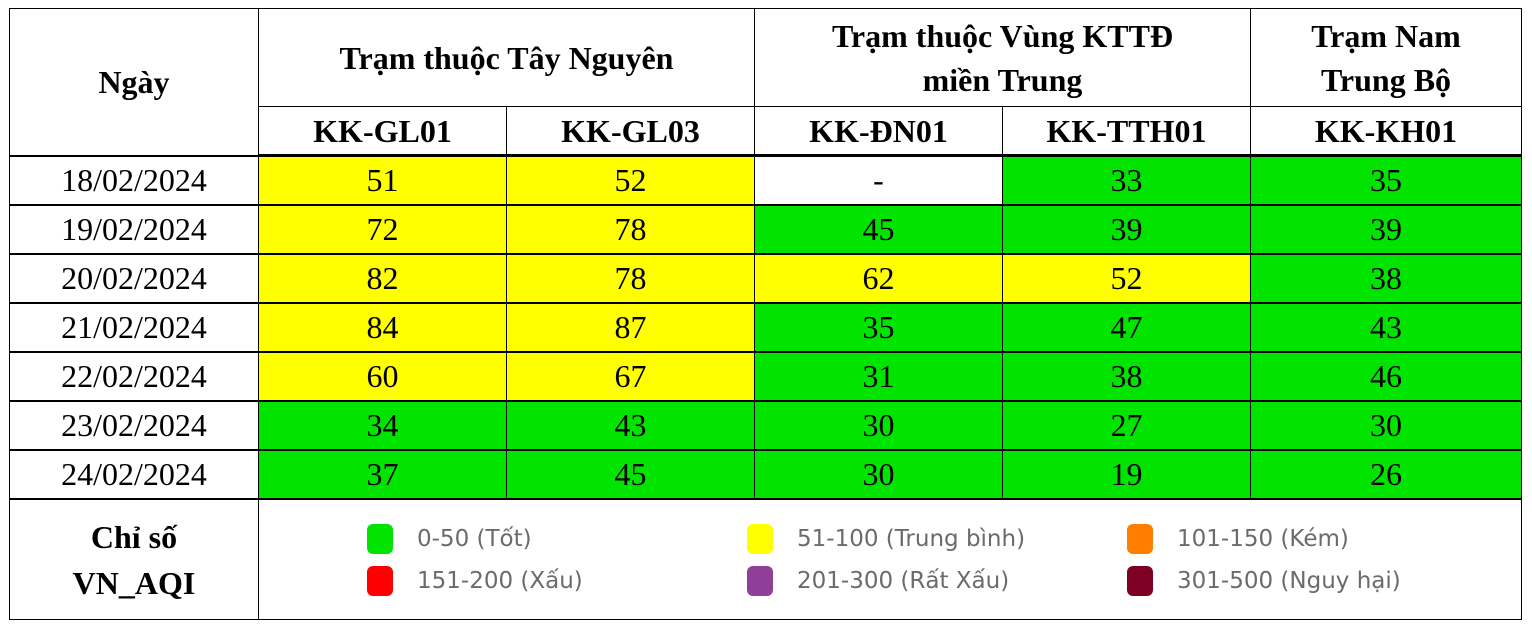 The width and height of the screenshot is (1532, 637). Describe the element at coordinates (1386, 57) in the screenshot. I see `group-header-nam-trung-bo: Trạm Nam Trung Bộ` at that location.